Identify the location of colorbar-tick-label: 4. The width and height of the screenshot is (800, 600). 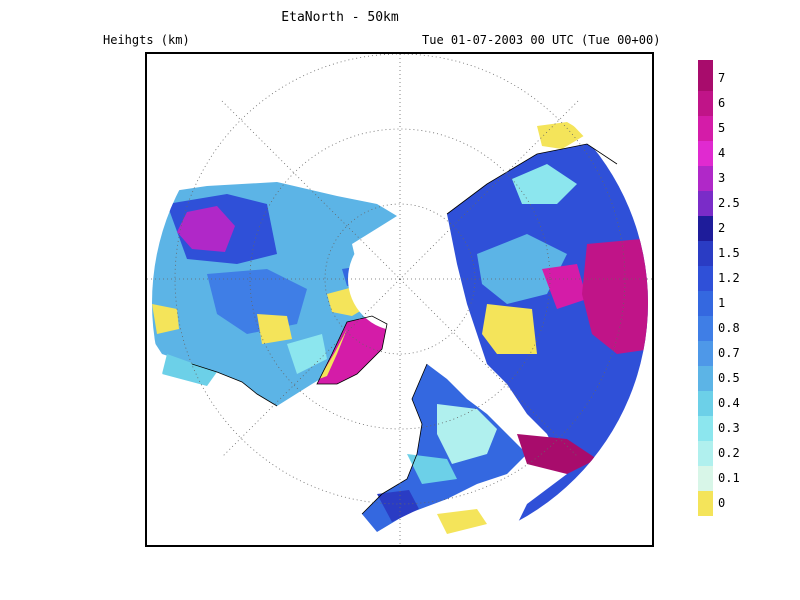
(722, 152).